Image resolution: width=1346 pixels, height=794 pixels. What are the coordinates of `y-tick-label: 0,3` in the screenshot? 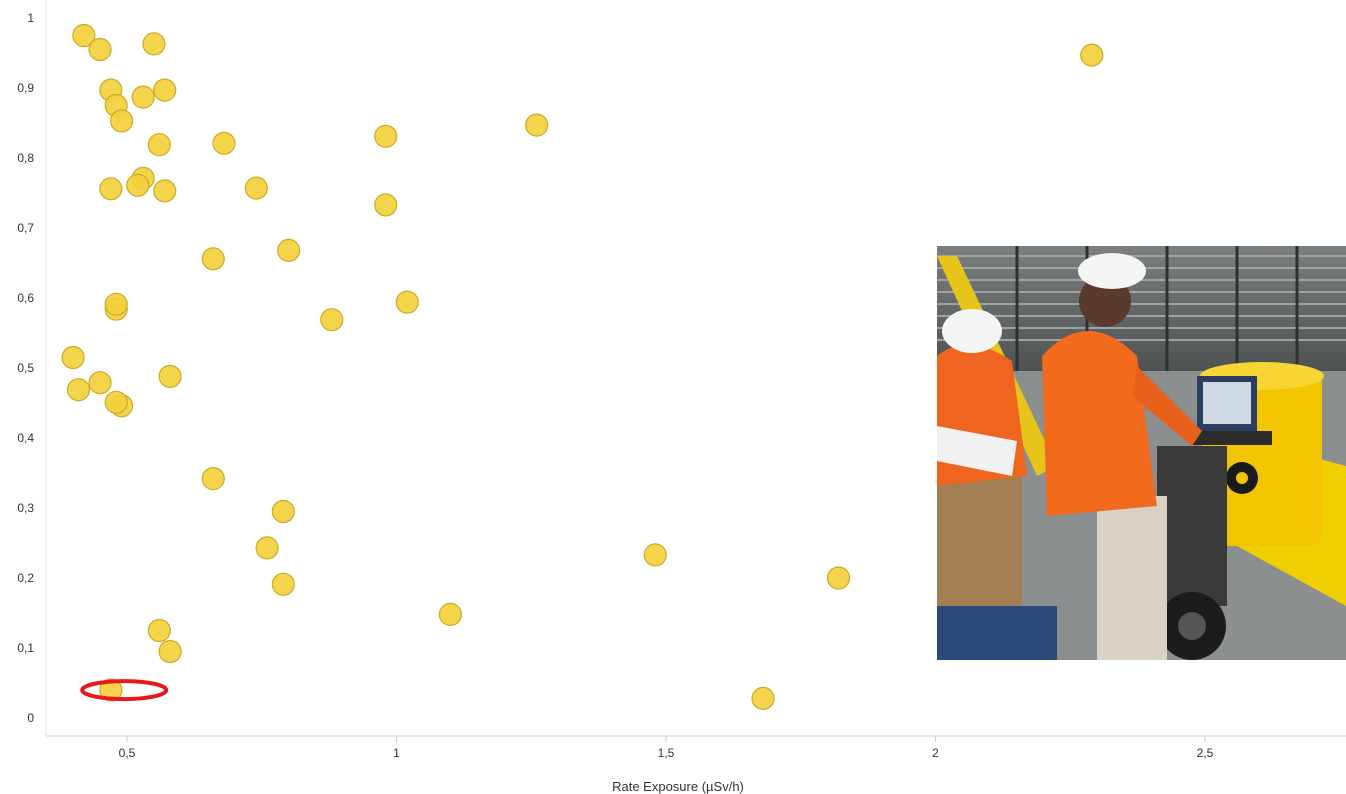 It's located at (25, 508).